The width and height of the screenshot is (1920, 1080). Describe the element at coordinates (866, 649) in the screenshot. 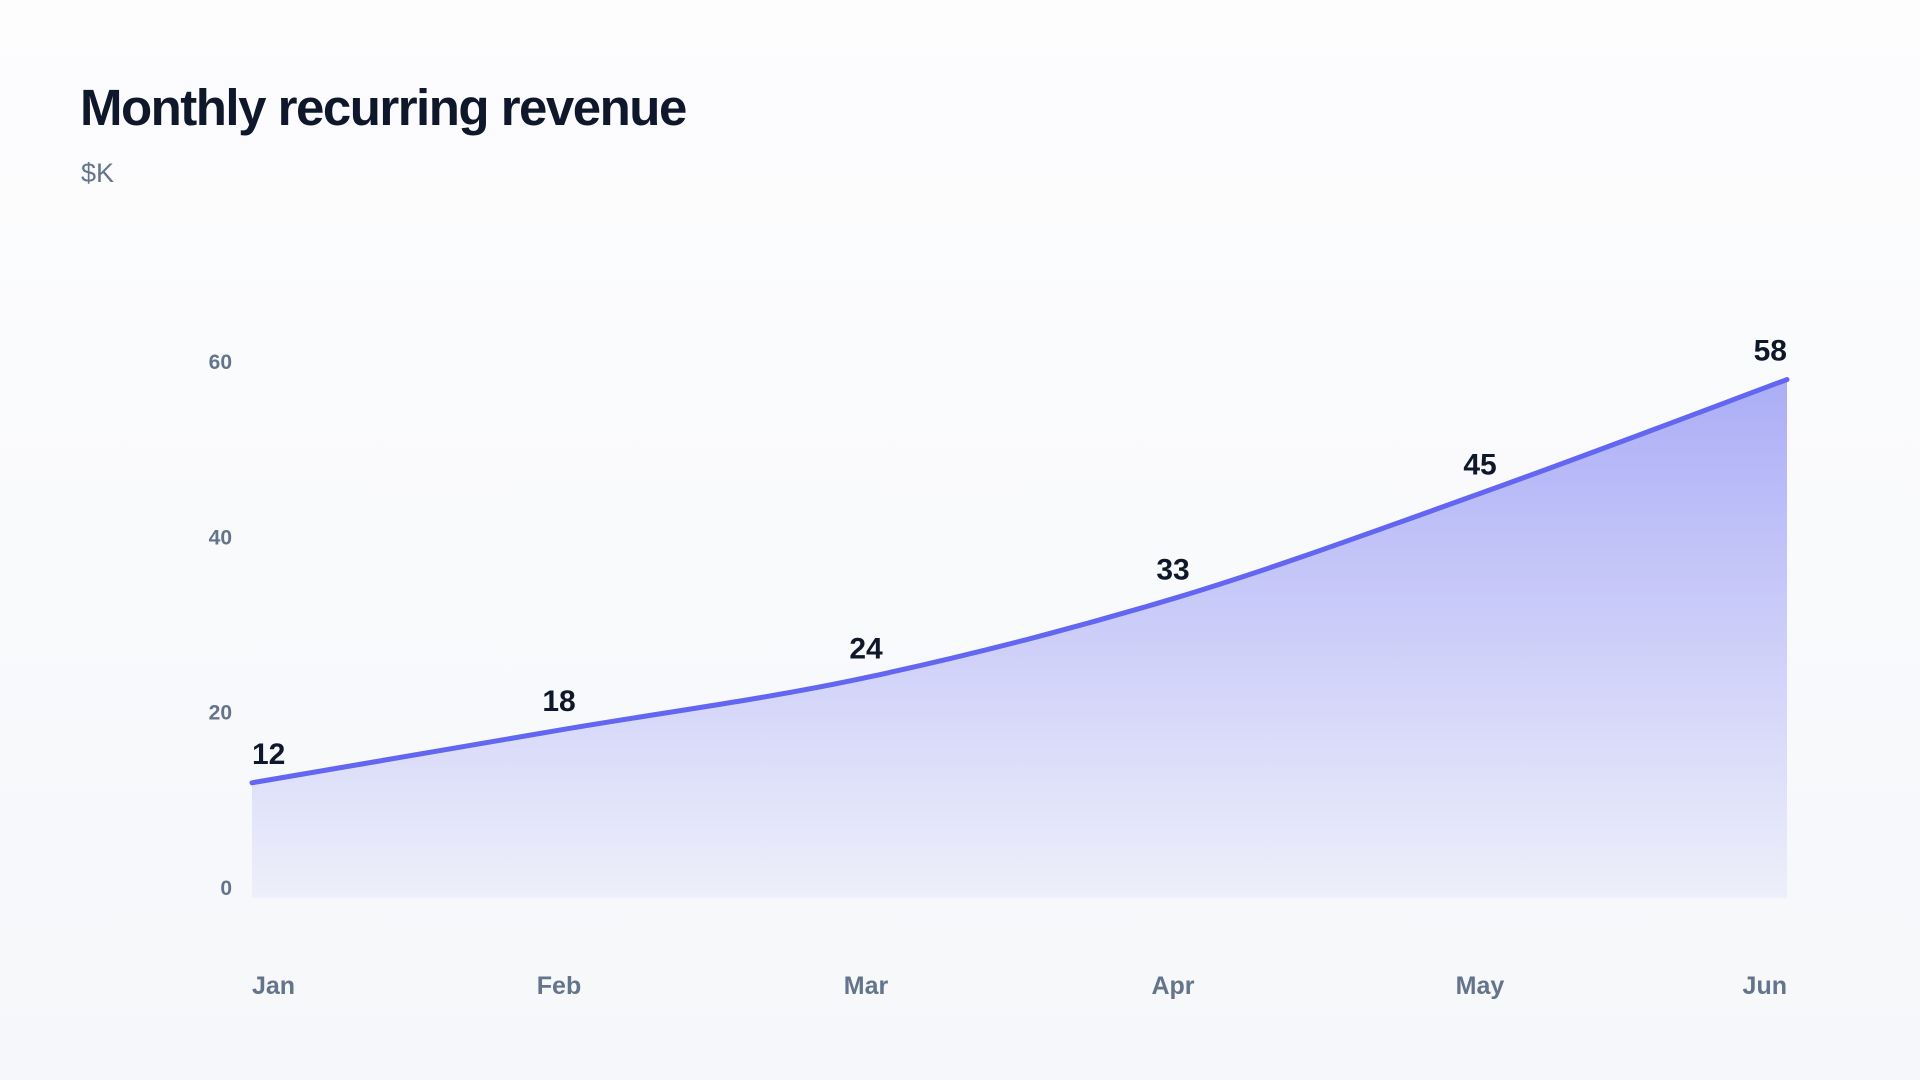

I see `data-label: 24` at that location.